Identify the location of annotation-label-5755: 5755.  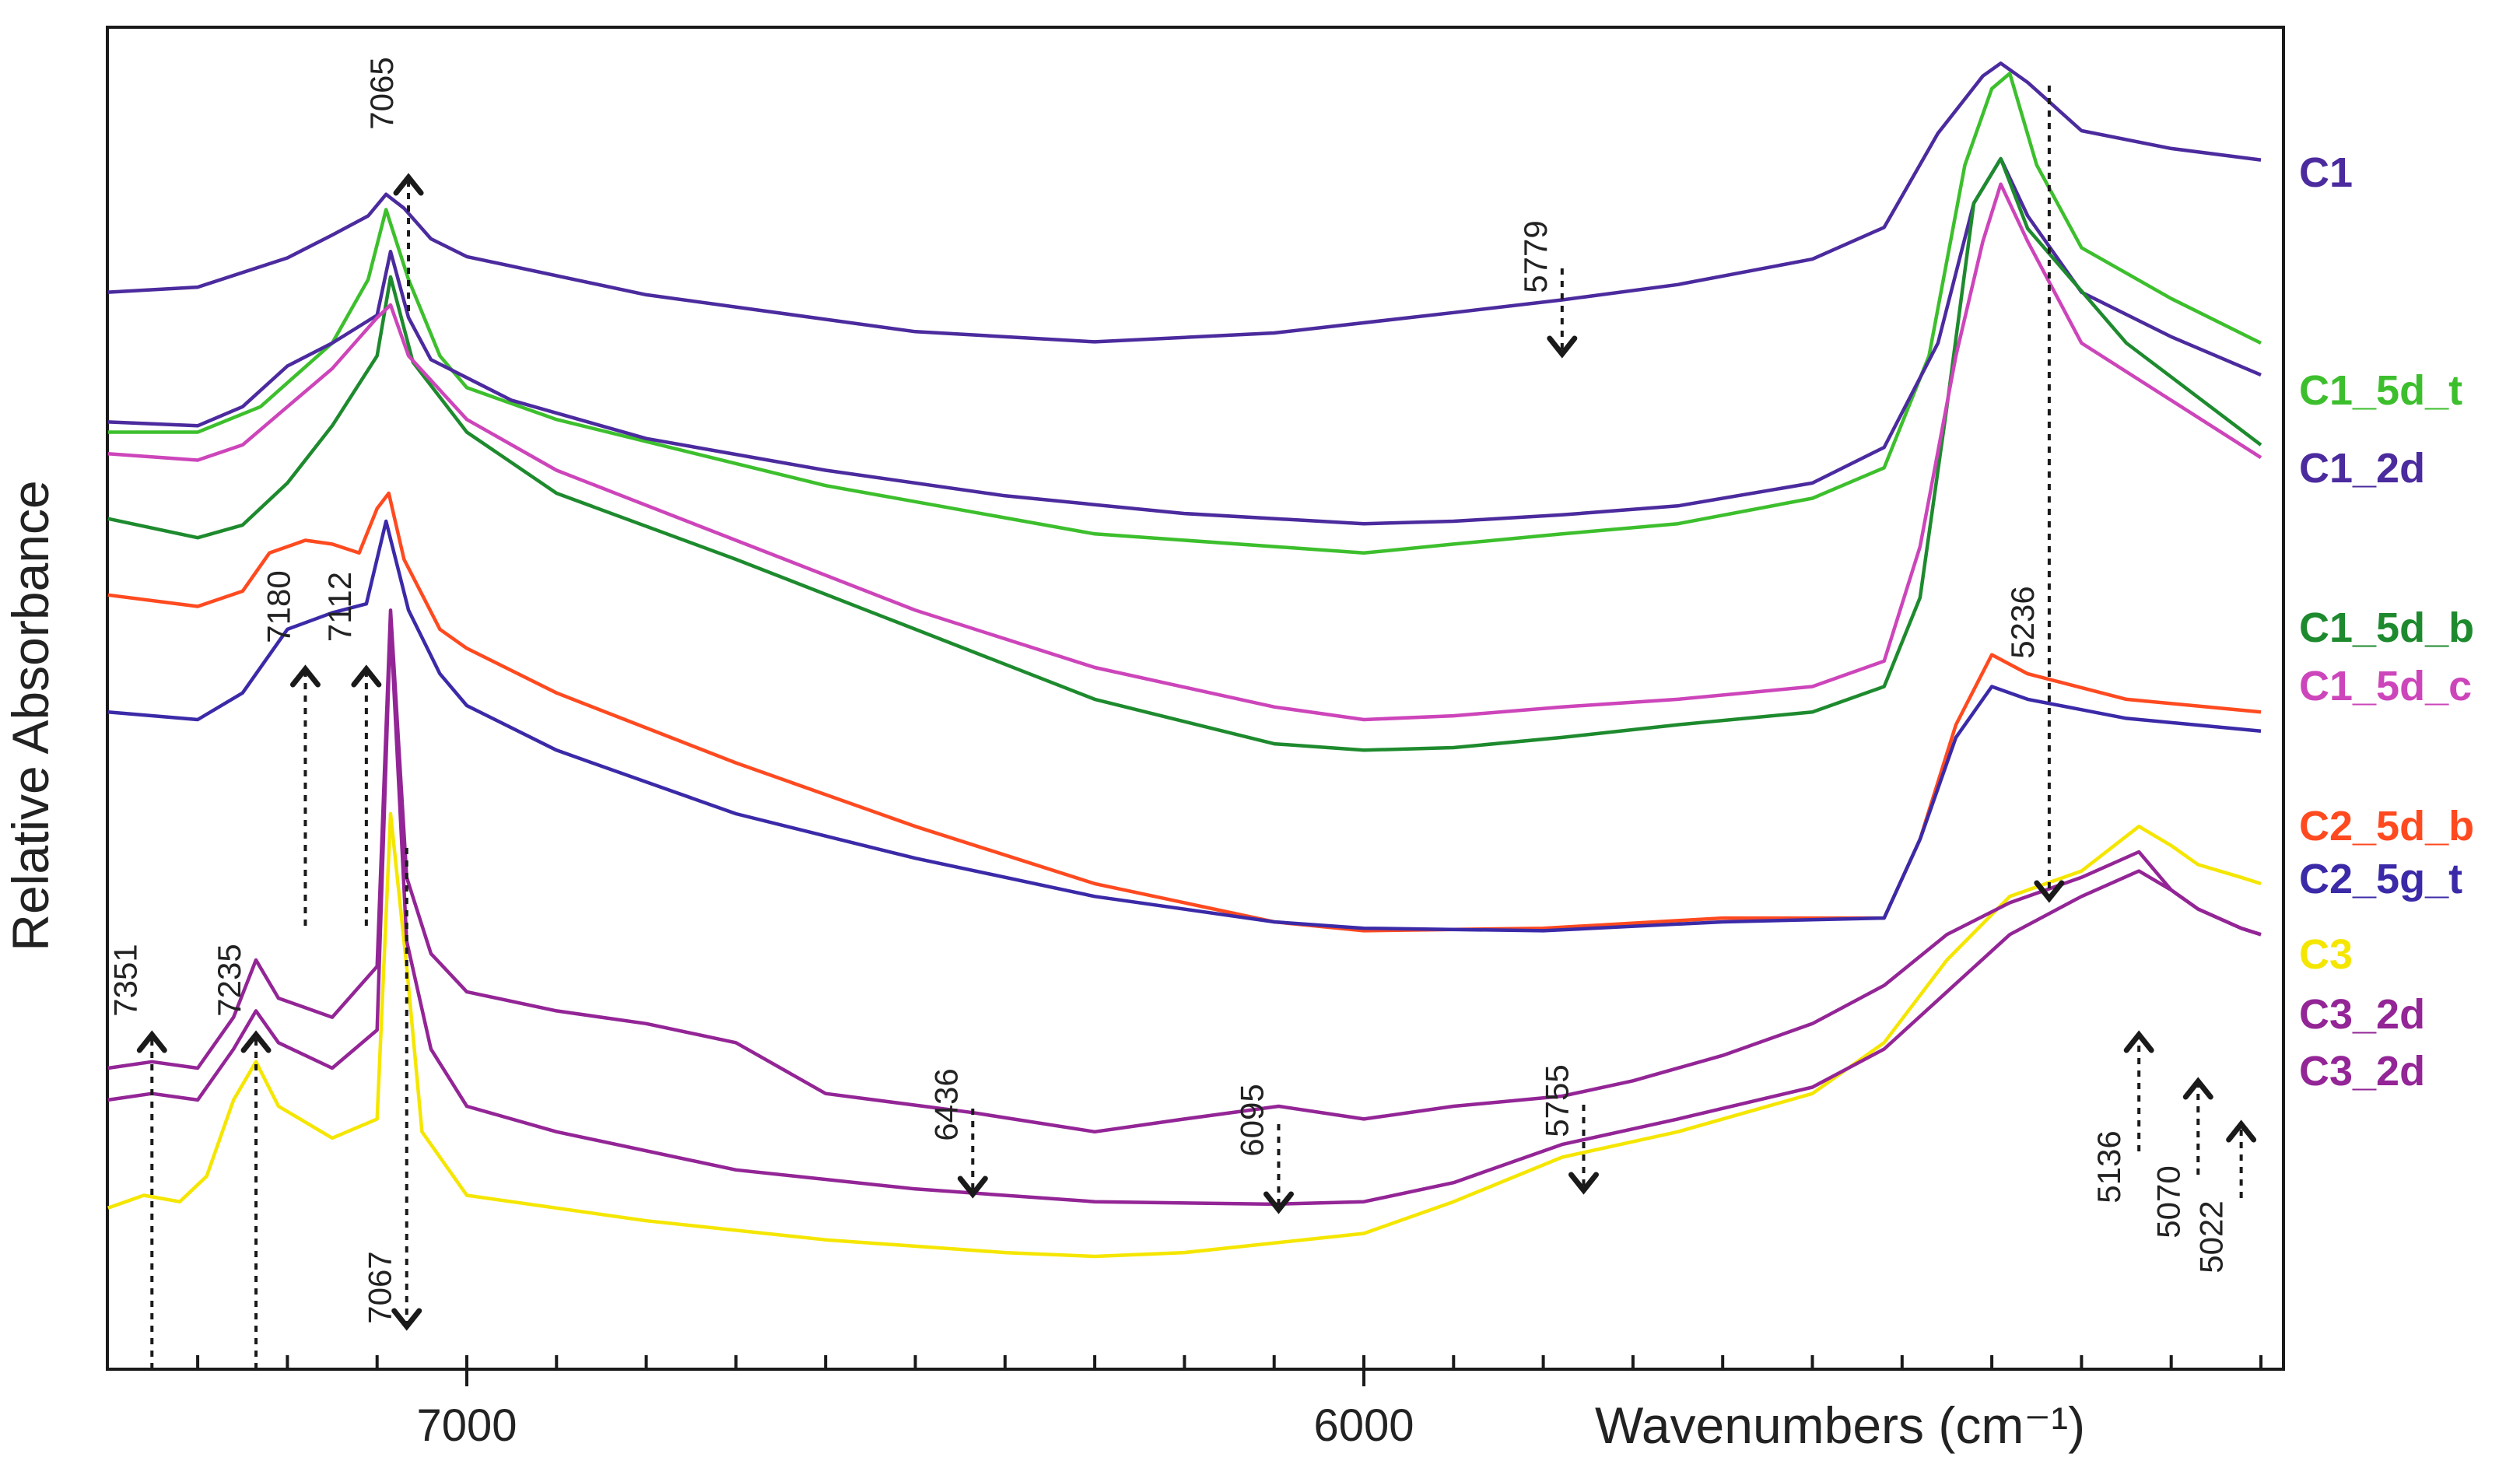
(1556, 1100).